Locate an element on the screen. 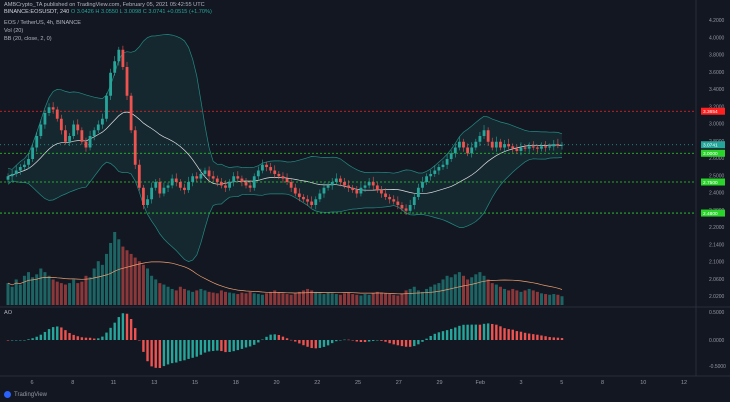  time-tick-label: 8 is located at coordinates (602, 383).